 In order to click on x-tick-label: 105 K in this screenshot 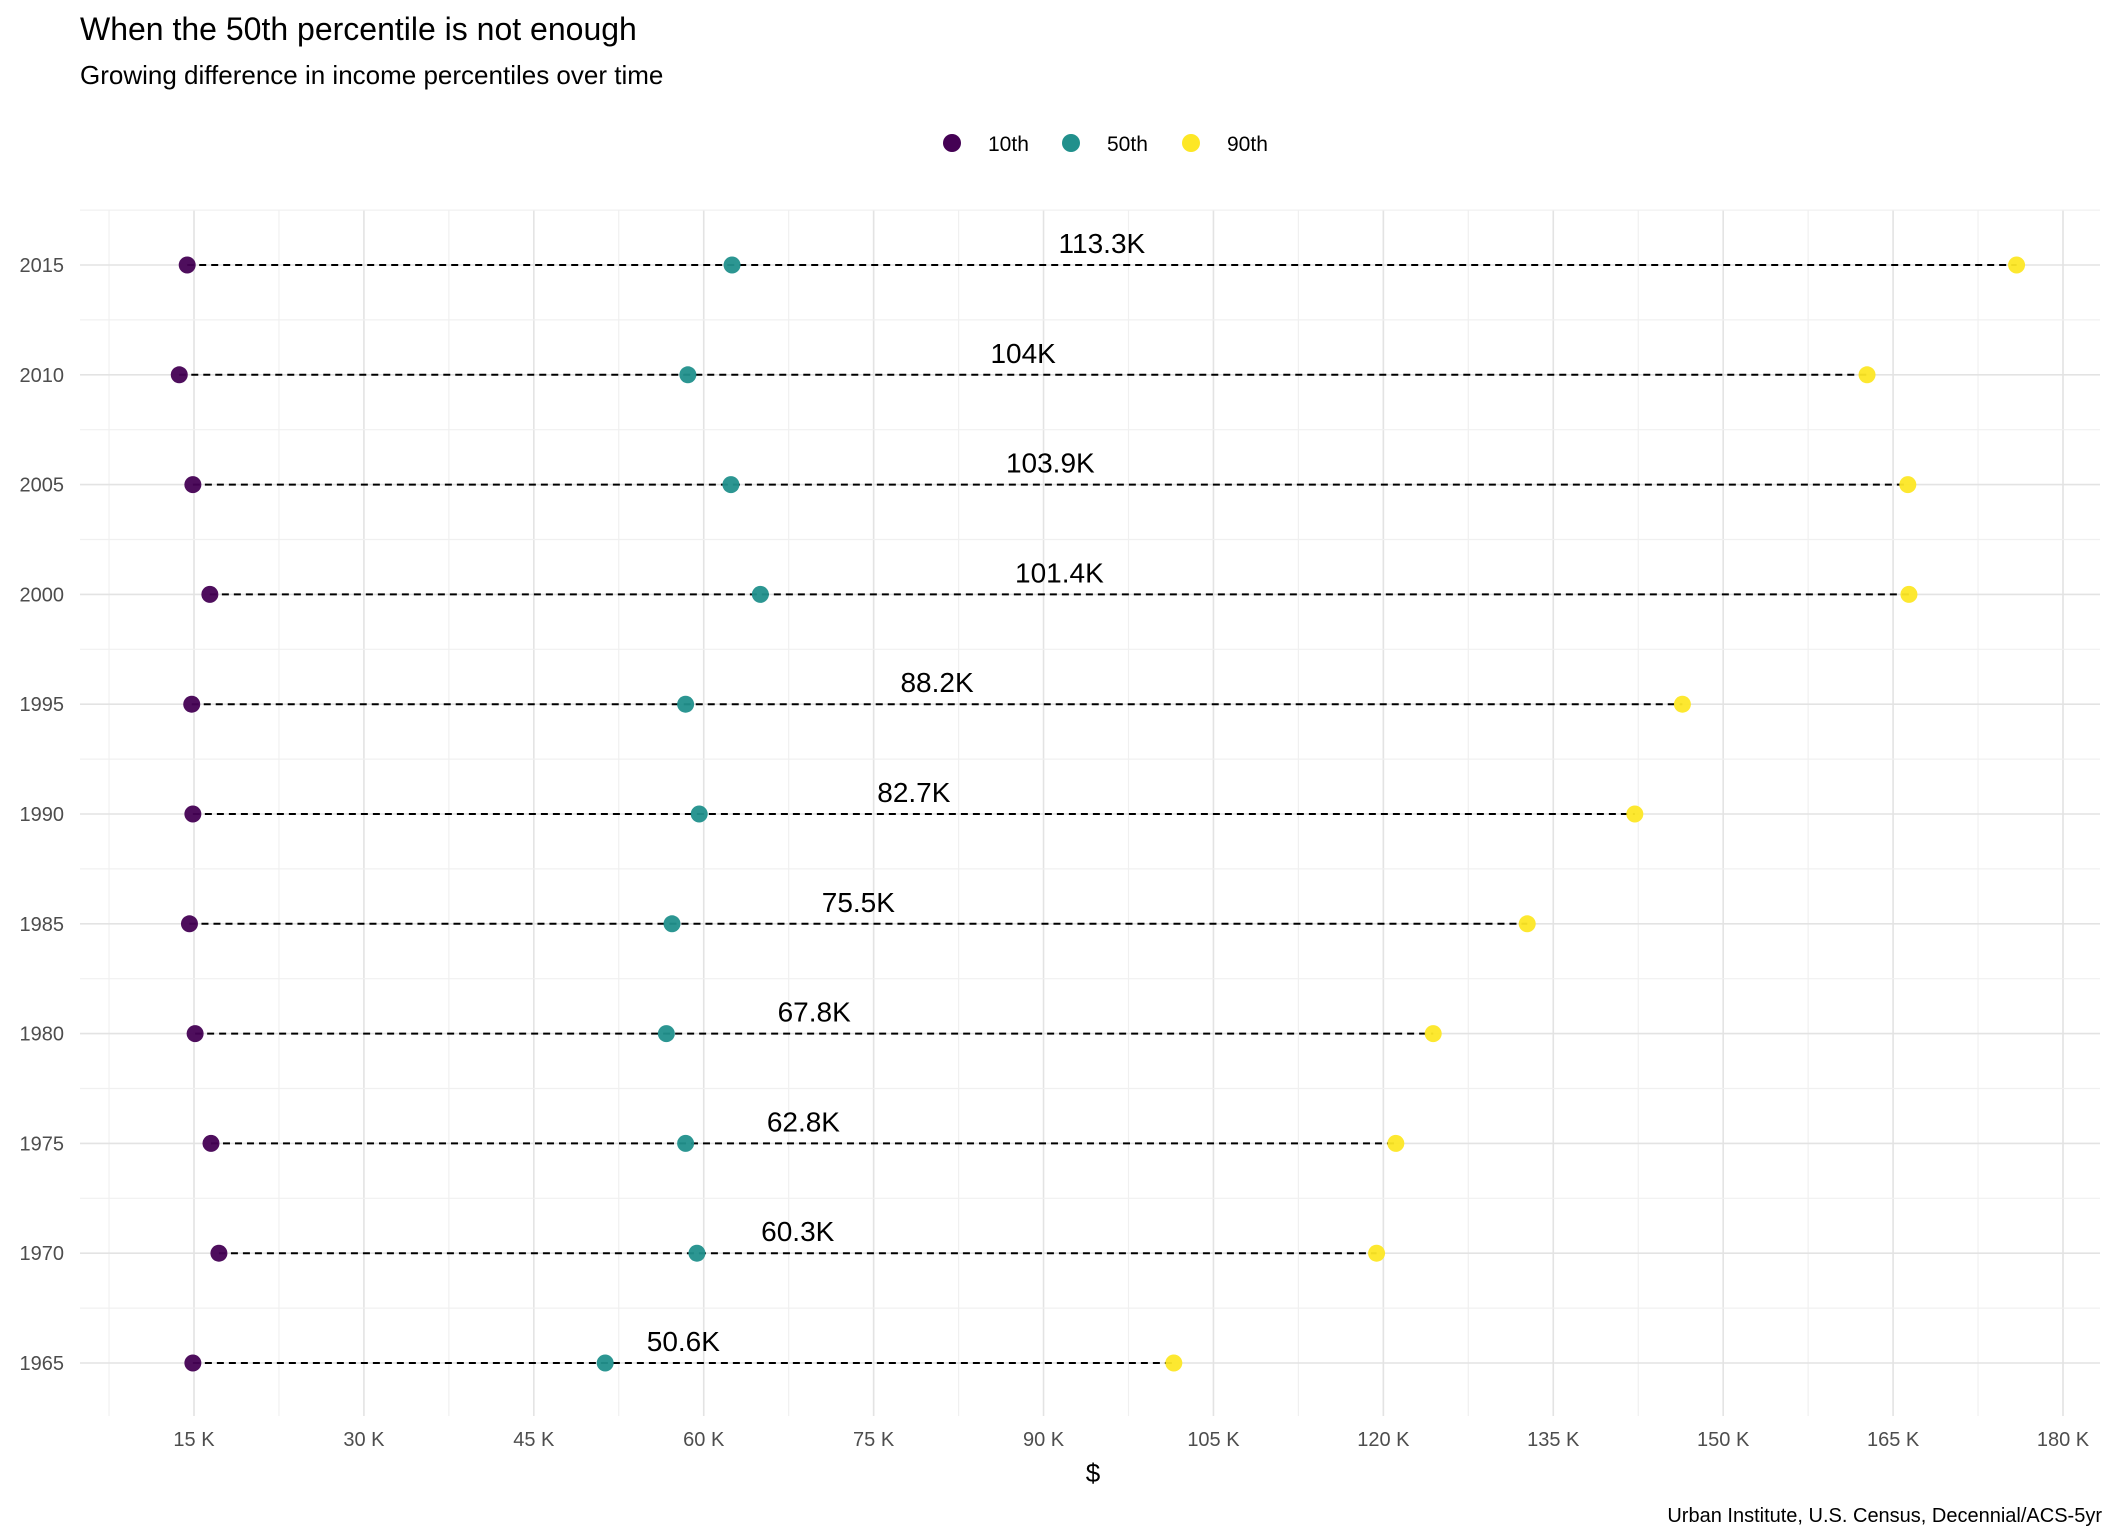, I will do `click(1213, 1440)`.